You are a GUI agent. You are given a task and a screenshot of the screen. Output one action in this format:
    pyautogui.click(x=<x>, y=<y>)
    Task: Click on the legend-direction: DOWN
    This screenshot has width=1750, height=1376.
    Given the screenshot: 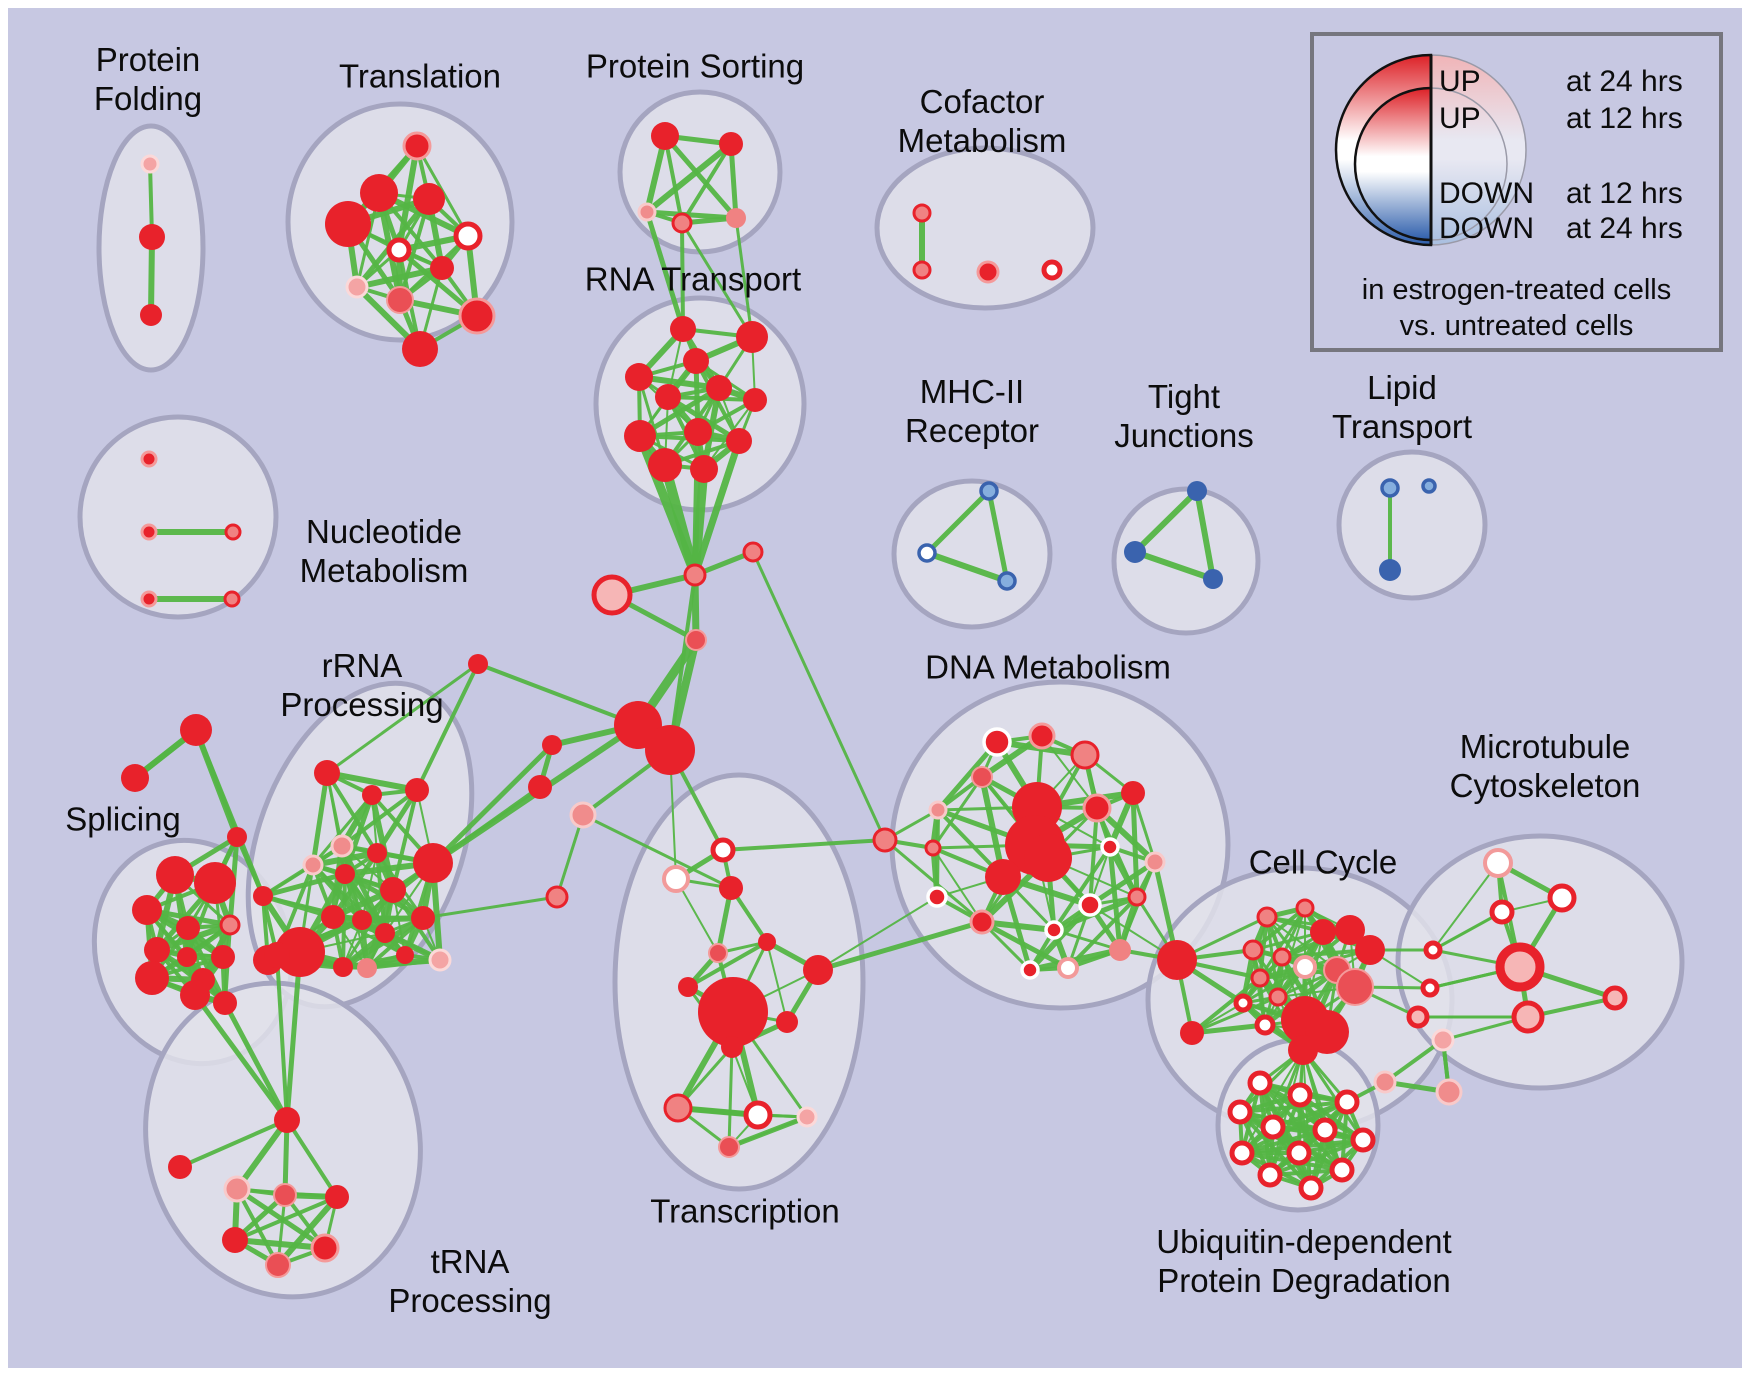 What is the action you would take?
    pyautogui.click(x=1486, y=193)
    